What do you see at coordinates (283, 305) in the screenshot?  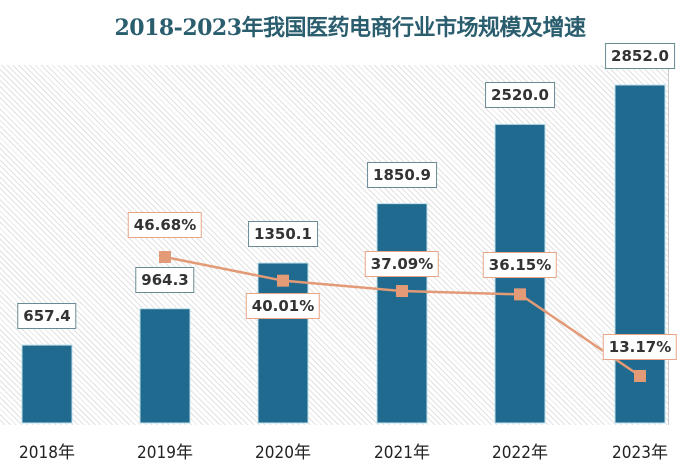 I see `growth-label: 40.01%` at bounding box center [283, 305].